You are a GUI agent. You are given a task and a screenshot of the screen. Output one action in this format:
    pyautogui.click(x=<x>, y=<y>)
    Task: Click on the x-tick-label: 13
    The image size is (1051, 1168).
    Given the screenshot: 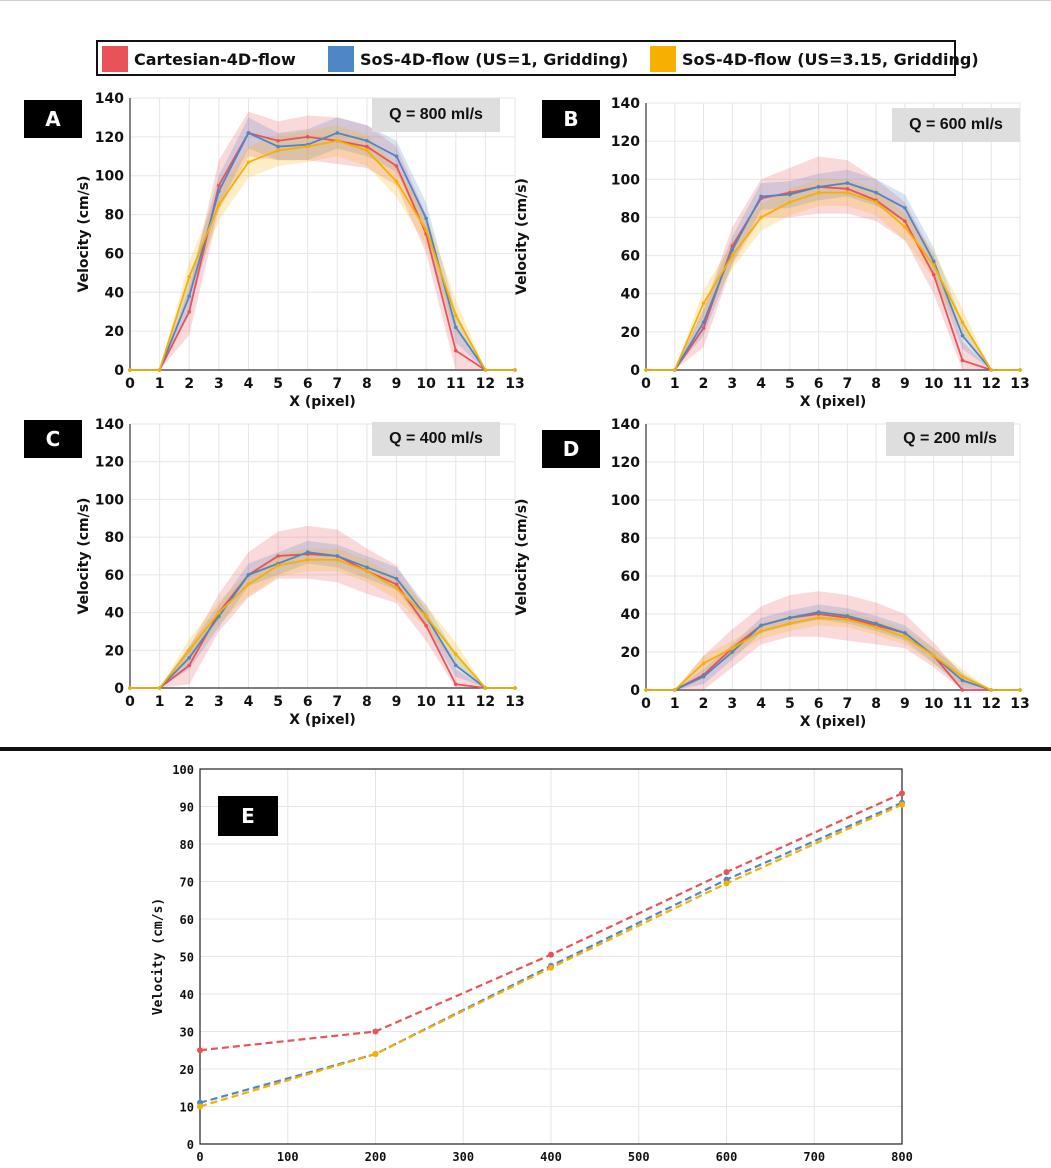 What is the action you would take?
    pyautogui.click(x=1019, y=384)
    